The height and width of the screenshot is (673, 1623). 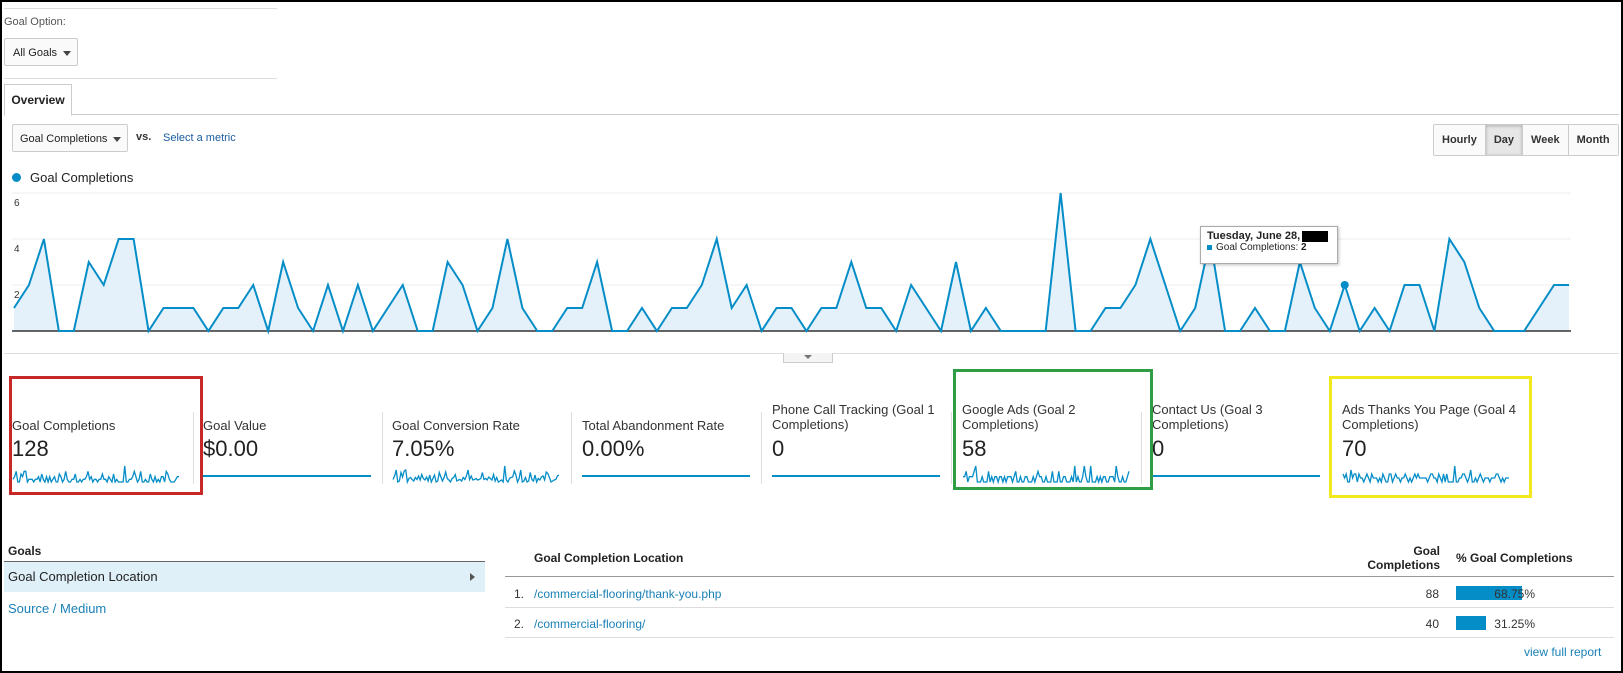 What do you see at coordinates (231, 448) in the screenshot?
I see `scorecard-value: $0.00` at bounding box center [231, 448].